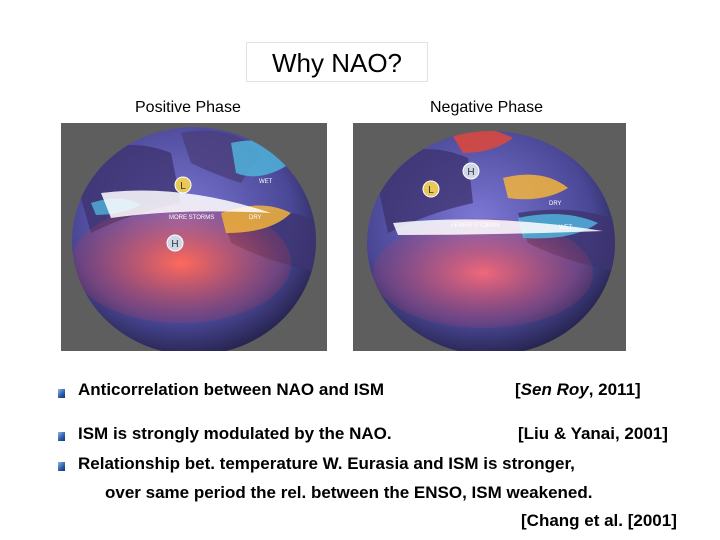 This screenshot has width=720, height=540. Describe the element at coordinates (191, 218) in the screenshot. I see `storms-label: MORE STORMS` at that location.